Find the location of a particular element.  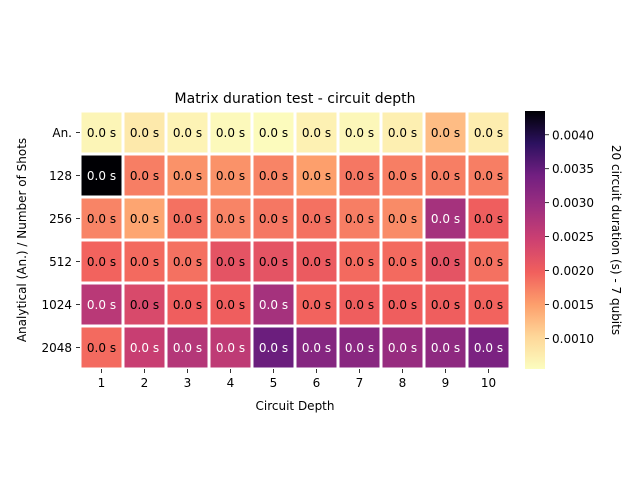

colorbar-tick-label: 0.0015 is located at coordinates (573, 305).